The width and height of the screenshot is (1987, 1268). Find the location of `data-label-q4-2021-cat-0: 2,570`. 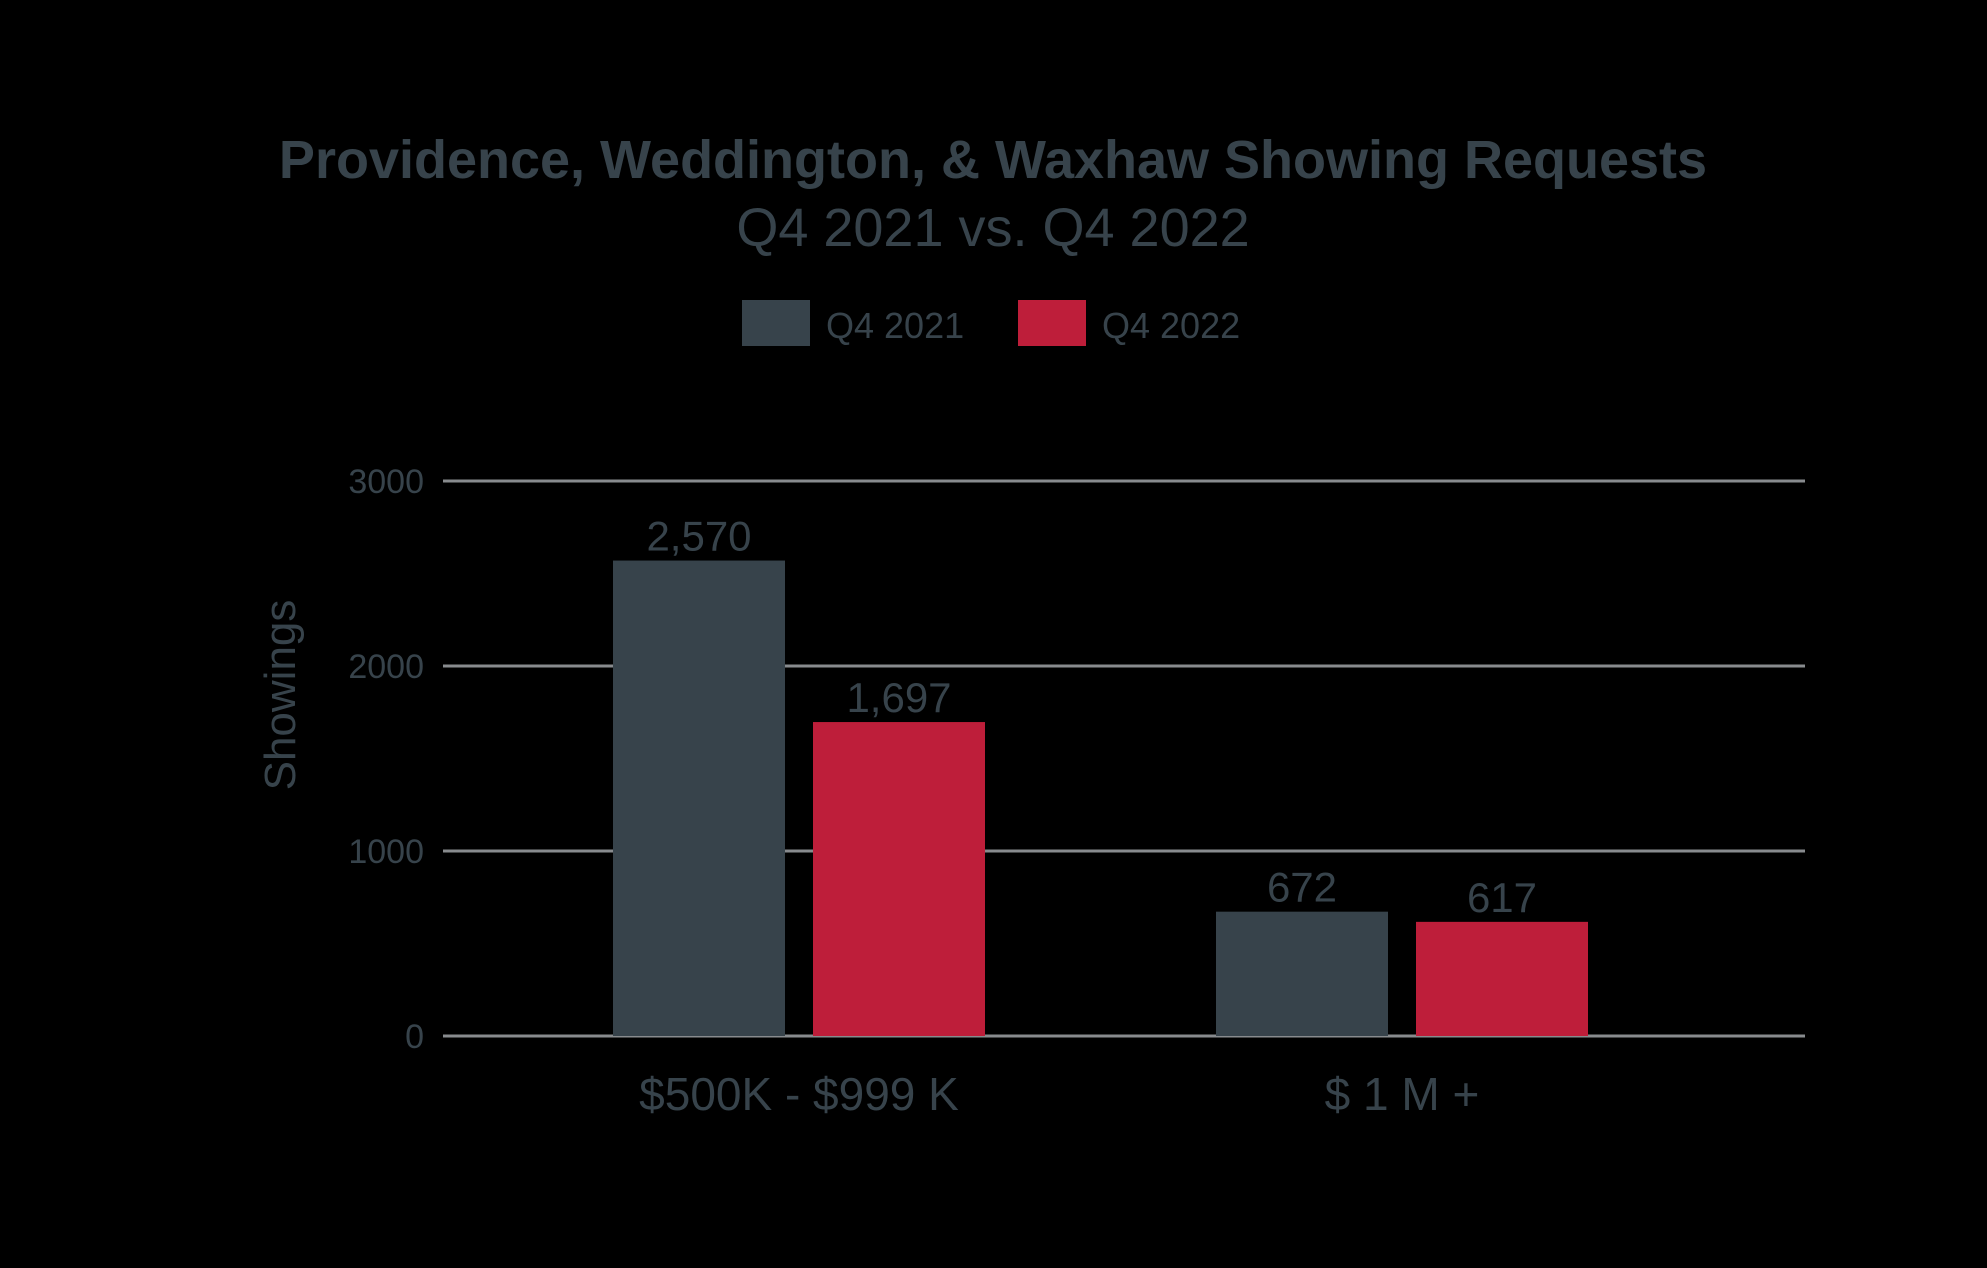

data-label-q4-2021-cat-0: 2,570 is located at coordinates (698, 536).